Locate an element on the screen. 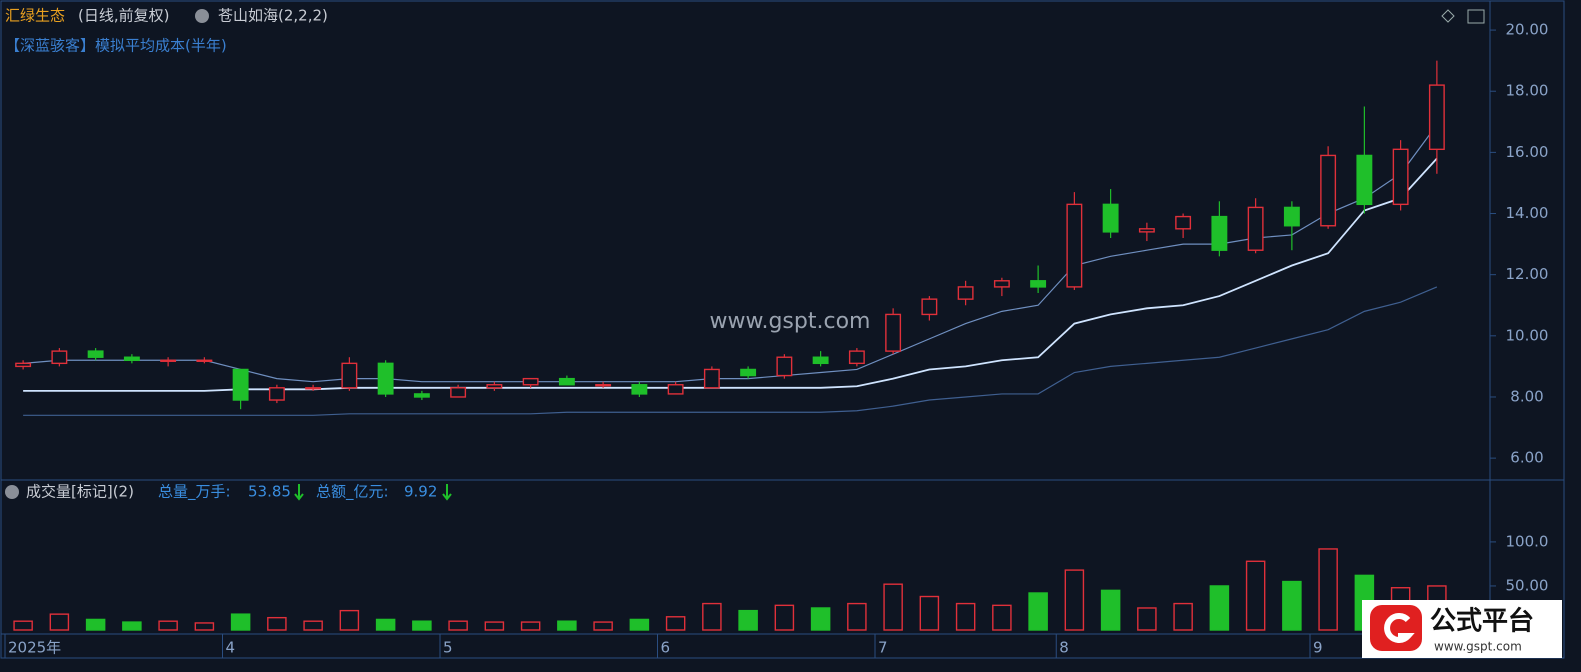  x-tick-label: 2025年 is located at coordinates (34, 648).